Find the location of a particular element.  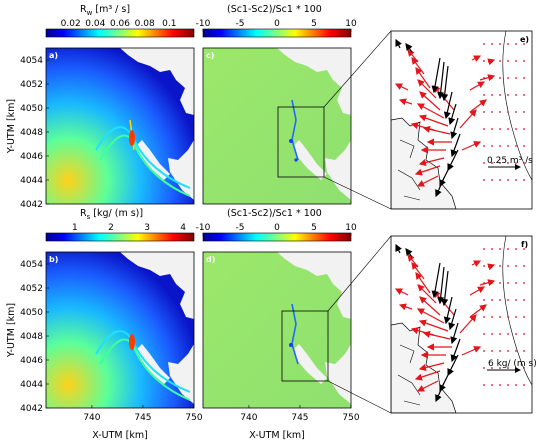

panel-c-label: c) is located at coordinates (210, 55).